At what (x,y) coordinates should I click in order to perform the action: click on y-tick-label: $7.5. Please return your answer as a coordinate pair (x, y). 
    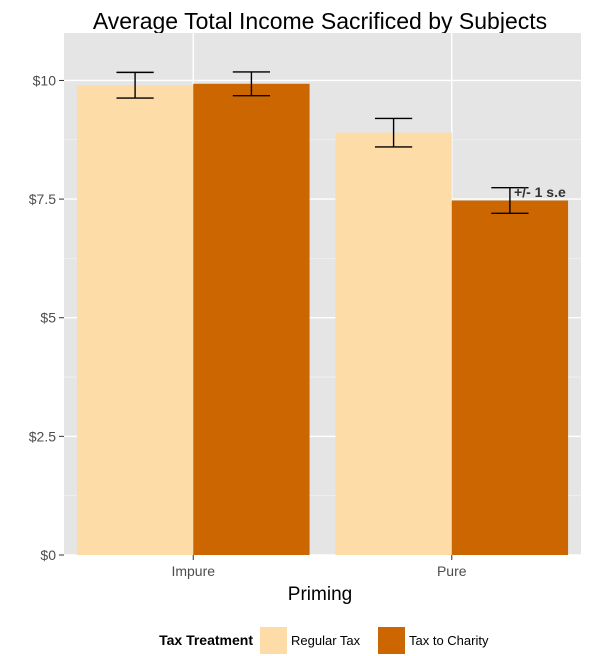
    Looking at the image, I should click on (42, 199).